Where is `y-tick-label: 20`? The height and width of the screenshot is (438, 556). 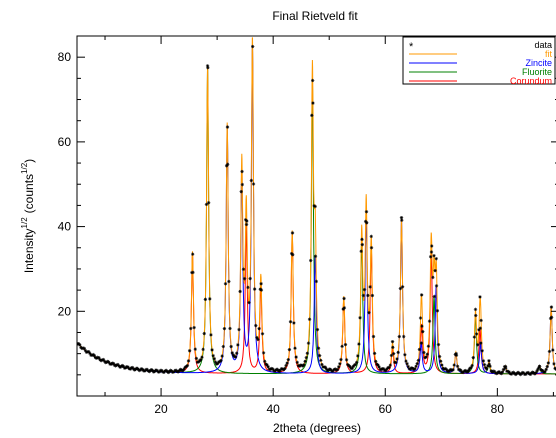
y-tick-label: 20 is located at coordinates (65, 311).